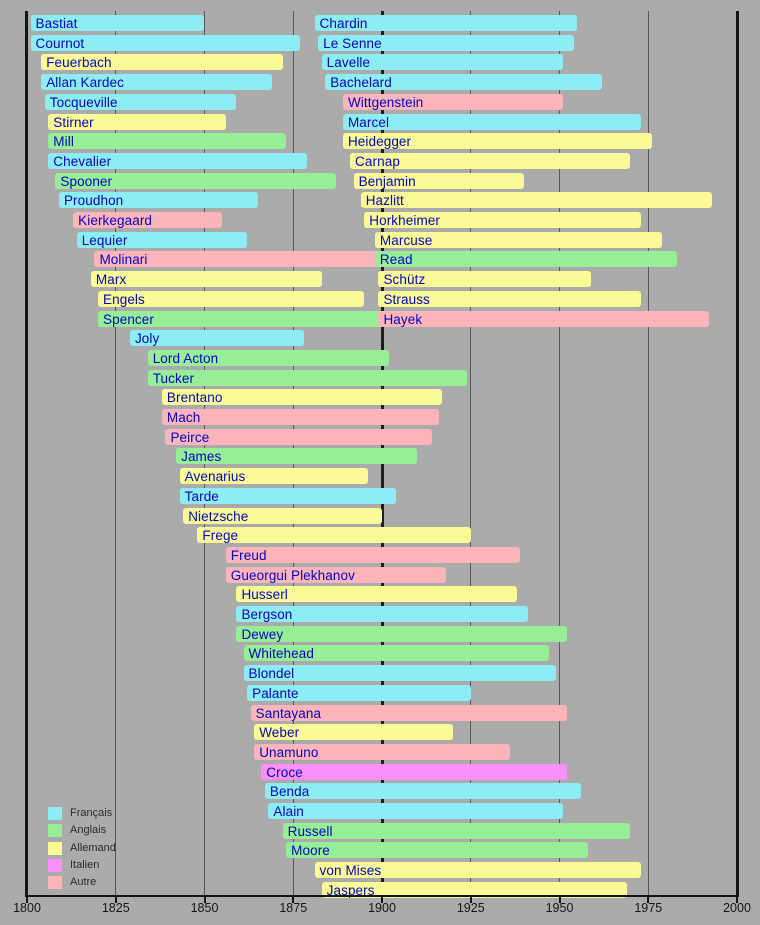  I want to click on axis-tick-1925, so click(470, 899).